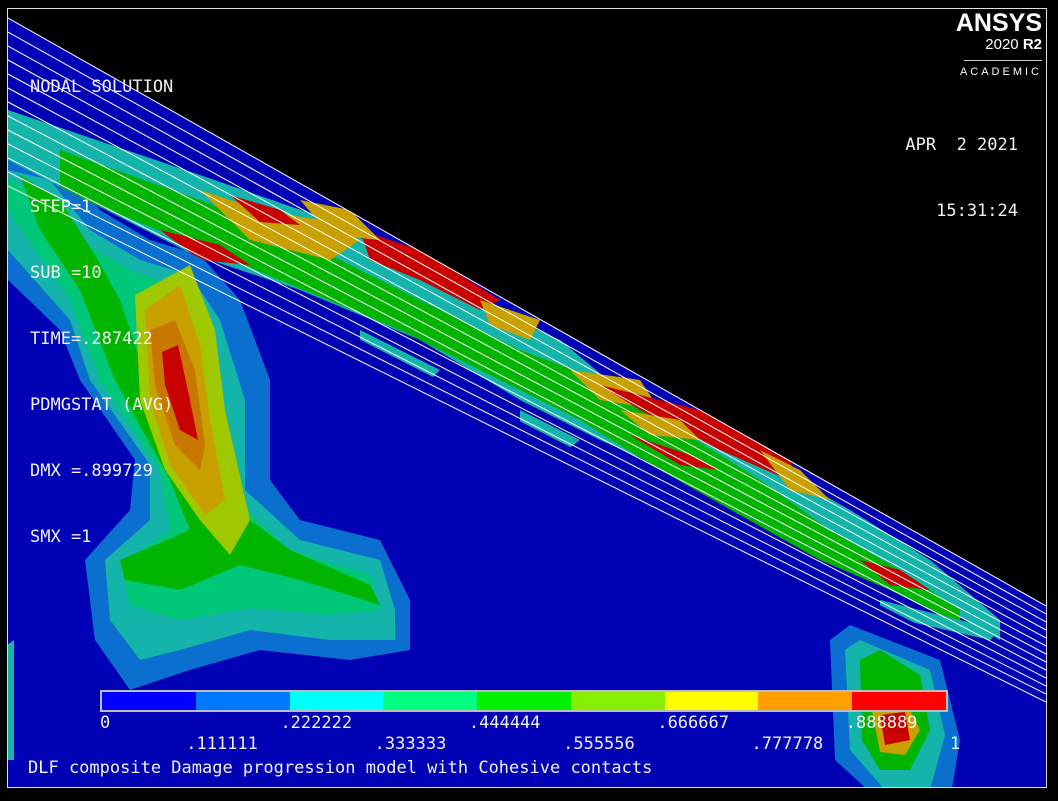 Image resolution: width=1058 pixels, height=801 pixels. Describe the element at coordinates (102, 405) in the screenshot. I see `info-result: PDMGSTAT (AVG)` at that location.